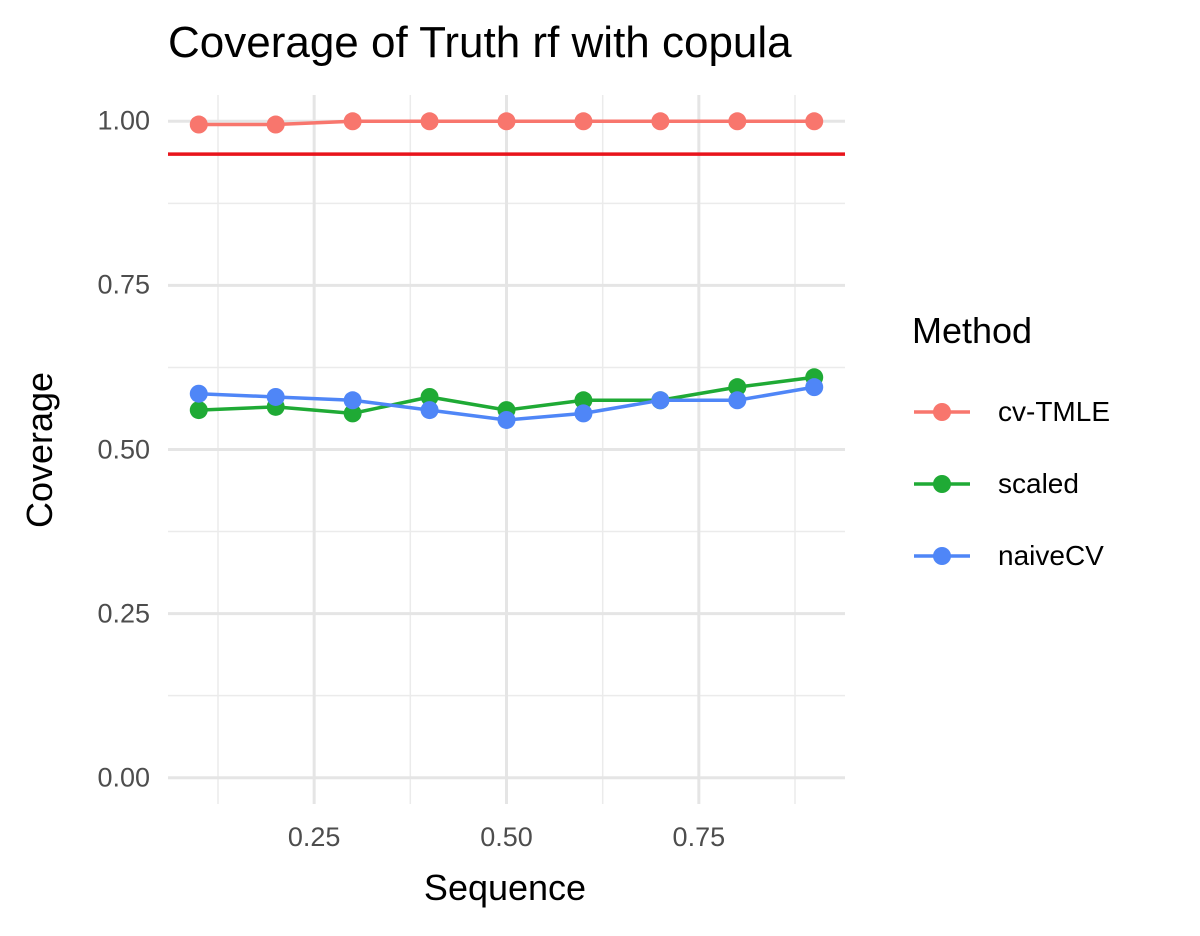 The image size is (1200, 936). I want to click on y-tick-label: 0.75, so click(123, 284).